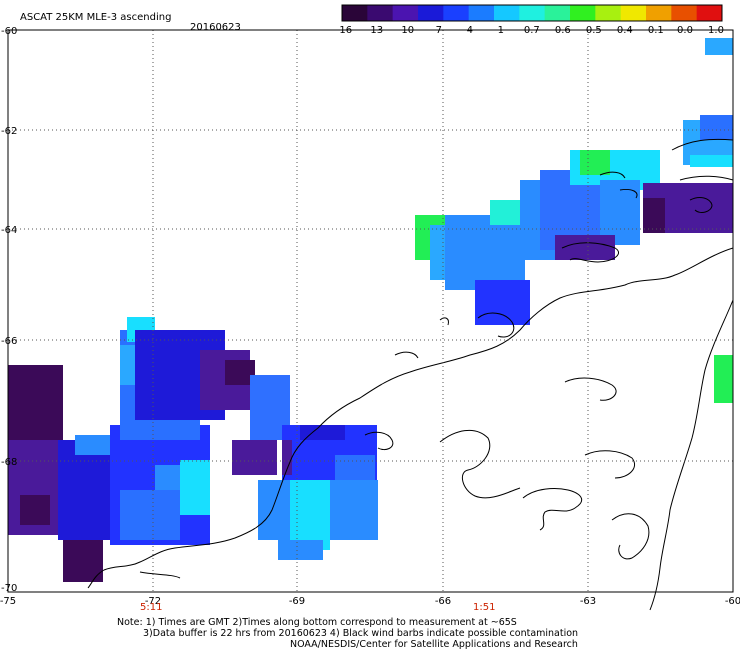  I want to click on lat-label: -62, so click(9, 131).